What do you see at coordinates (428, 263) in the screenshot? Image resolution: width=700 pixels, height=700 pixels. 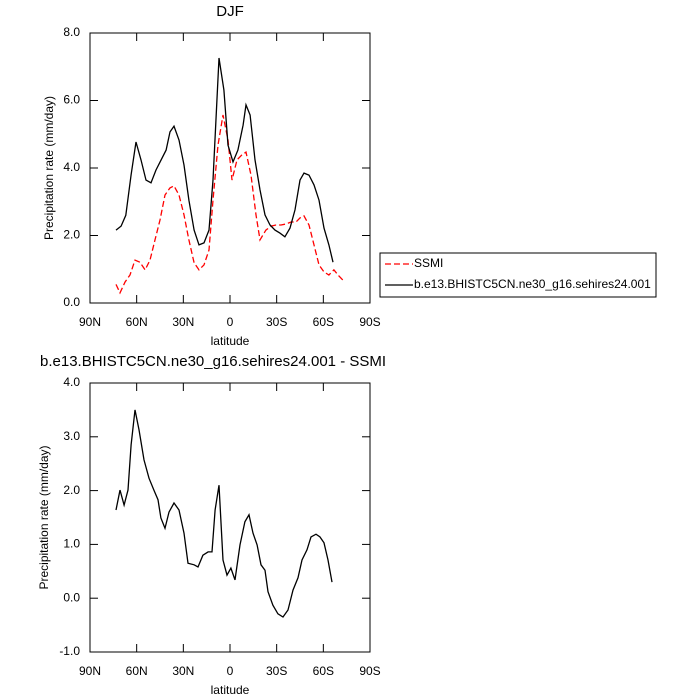 I see `legend-label: SSMI` at bounding box center [428, 263].